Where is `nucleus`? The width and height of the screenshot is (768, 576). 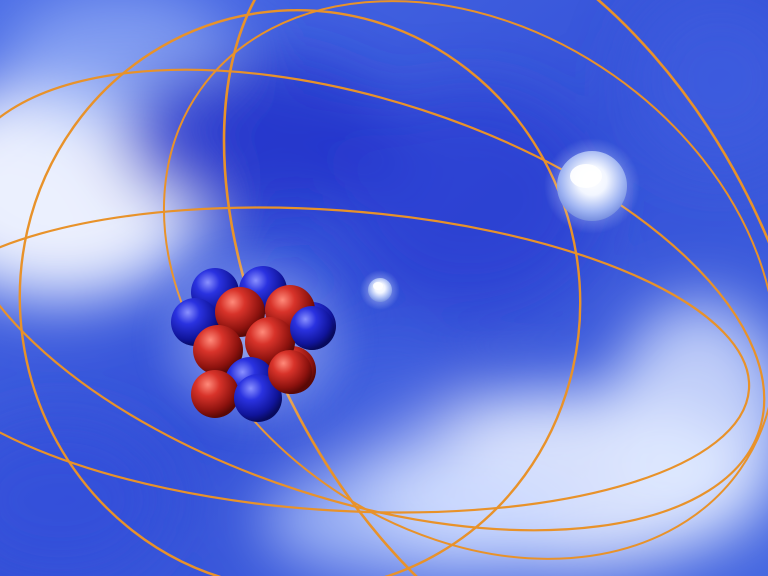 nucleus is located at coordinates (253, 344).